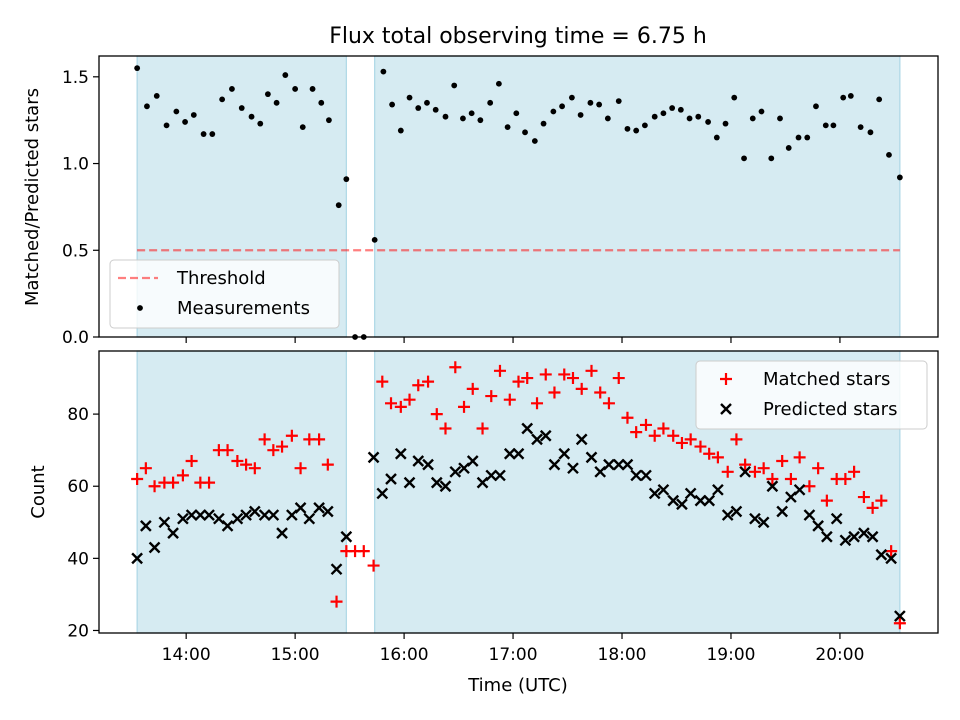 This screenshot has width=960, height=720. What do you see at coordinates (517, 685) in the screenshot?
I see `x-axis-label: Time (UTC)` at bounding box center [517, 685].